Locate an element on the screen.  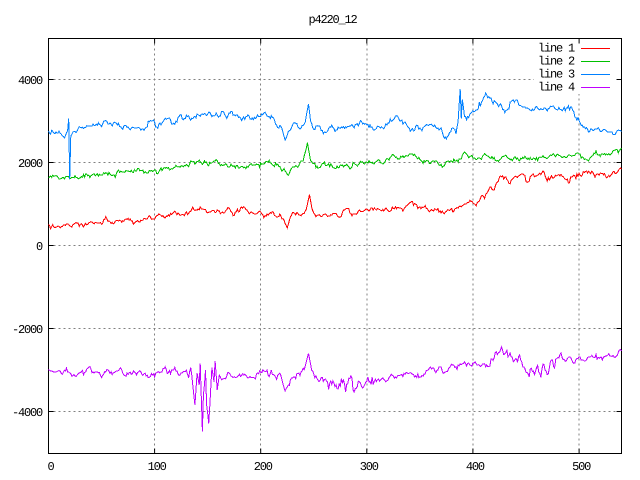
svg-text: p4220_12 is located at coordinates (332, 20).